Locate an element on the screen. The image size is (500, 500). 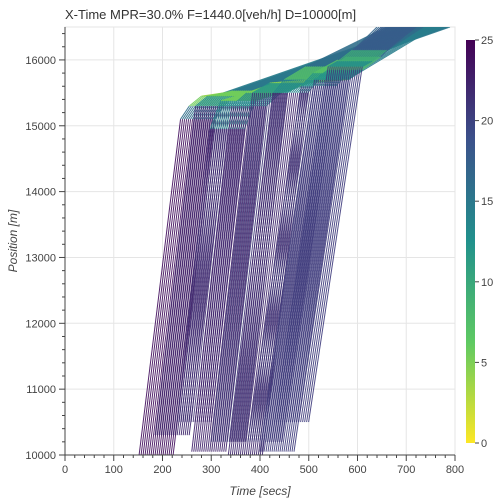
x-tick-label: 200 is located at coordinates (162, 470).